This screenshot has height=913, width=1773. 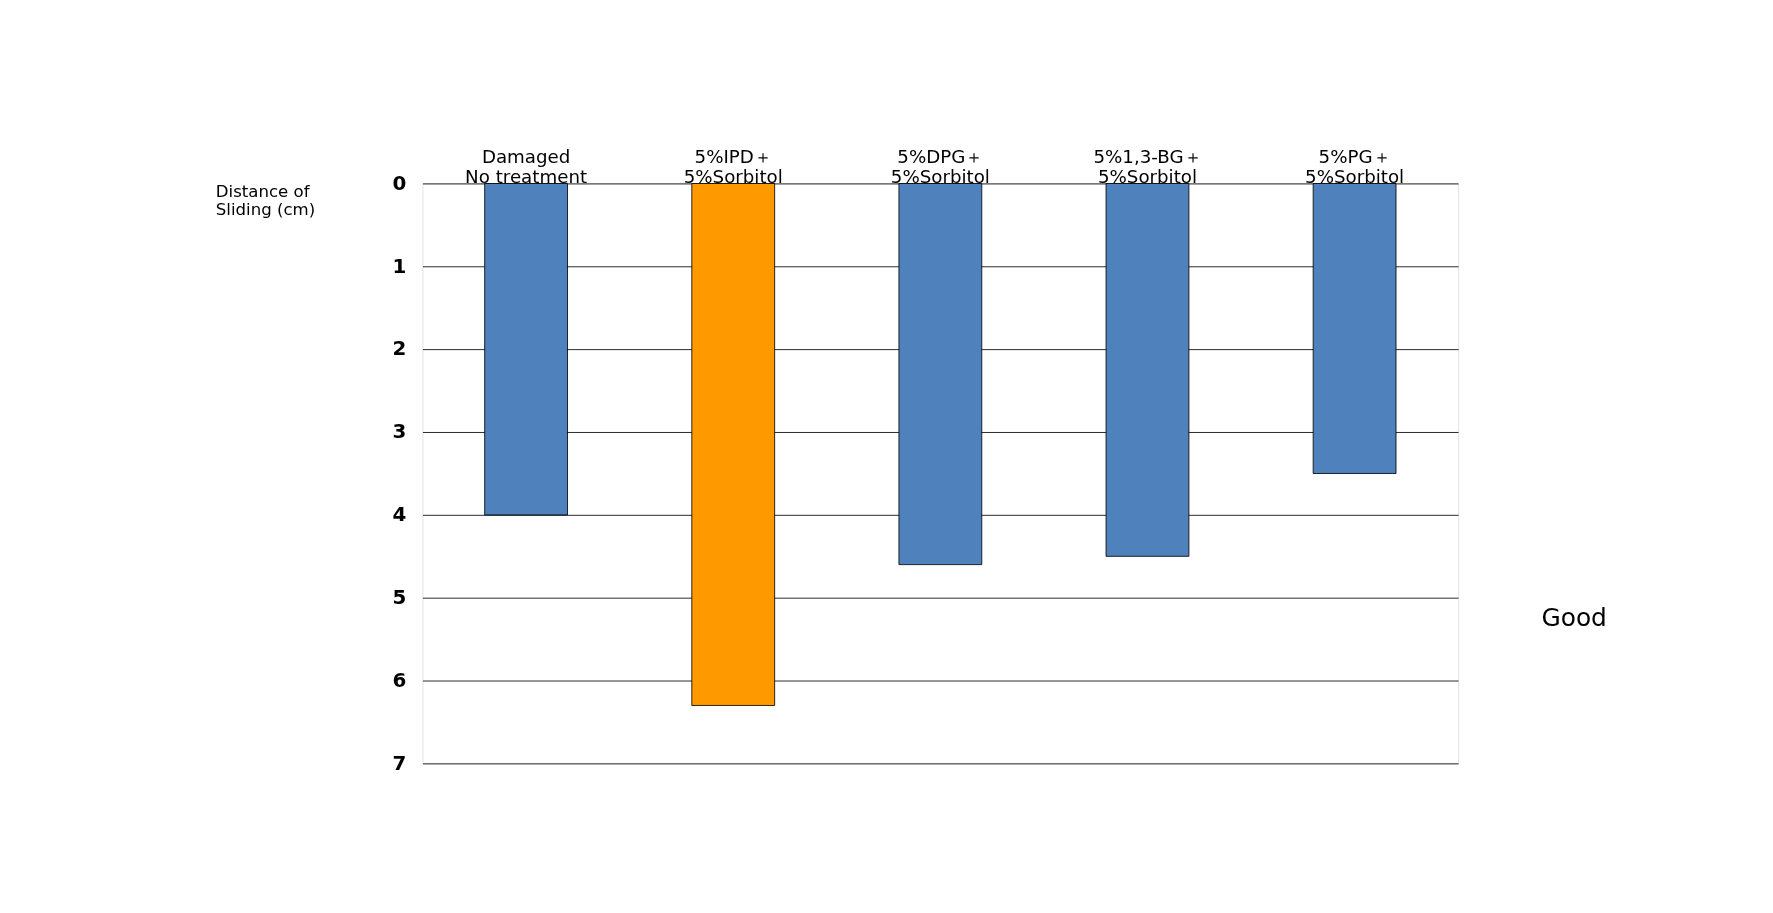 What do you see at coordinates (399, 515) in the screenshot?
I see `y-tick-label: 4` at bounding box center [399, 515].